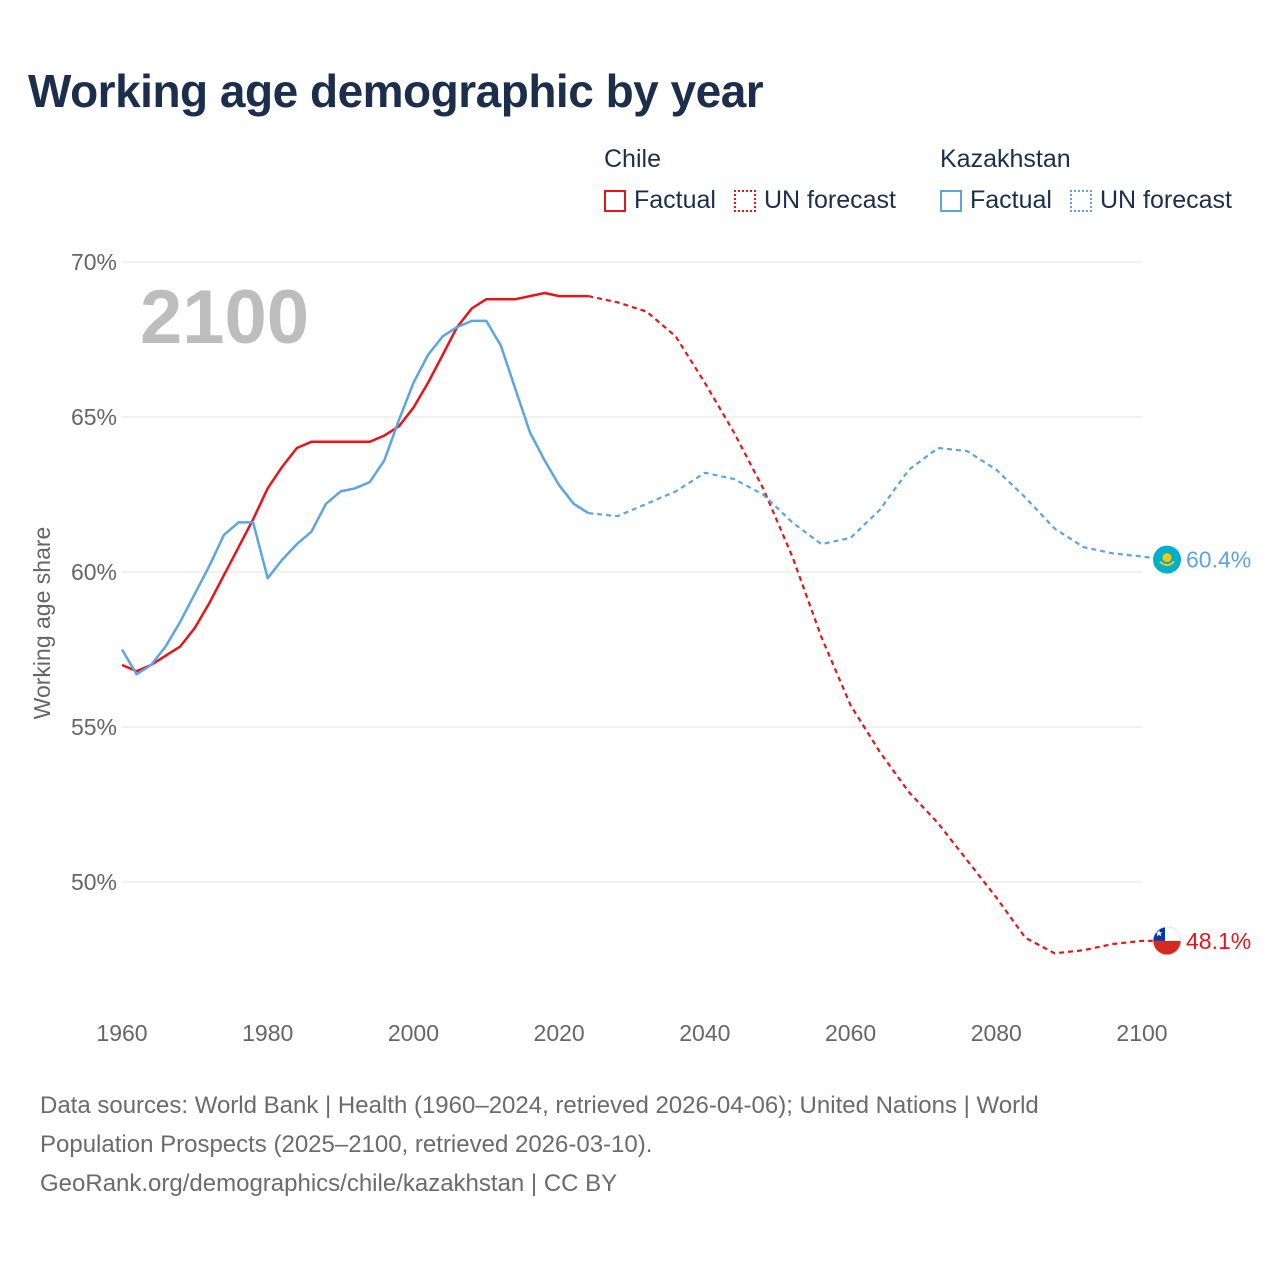  What do you see at coordinates (1095, 180) in the screenshot?
I see `legend-group-kazakhstan: Kazakhstan Factual UN forecast` at bounding box center [1095, 180].